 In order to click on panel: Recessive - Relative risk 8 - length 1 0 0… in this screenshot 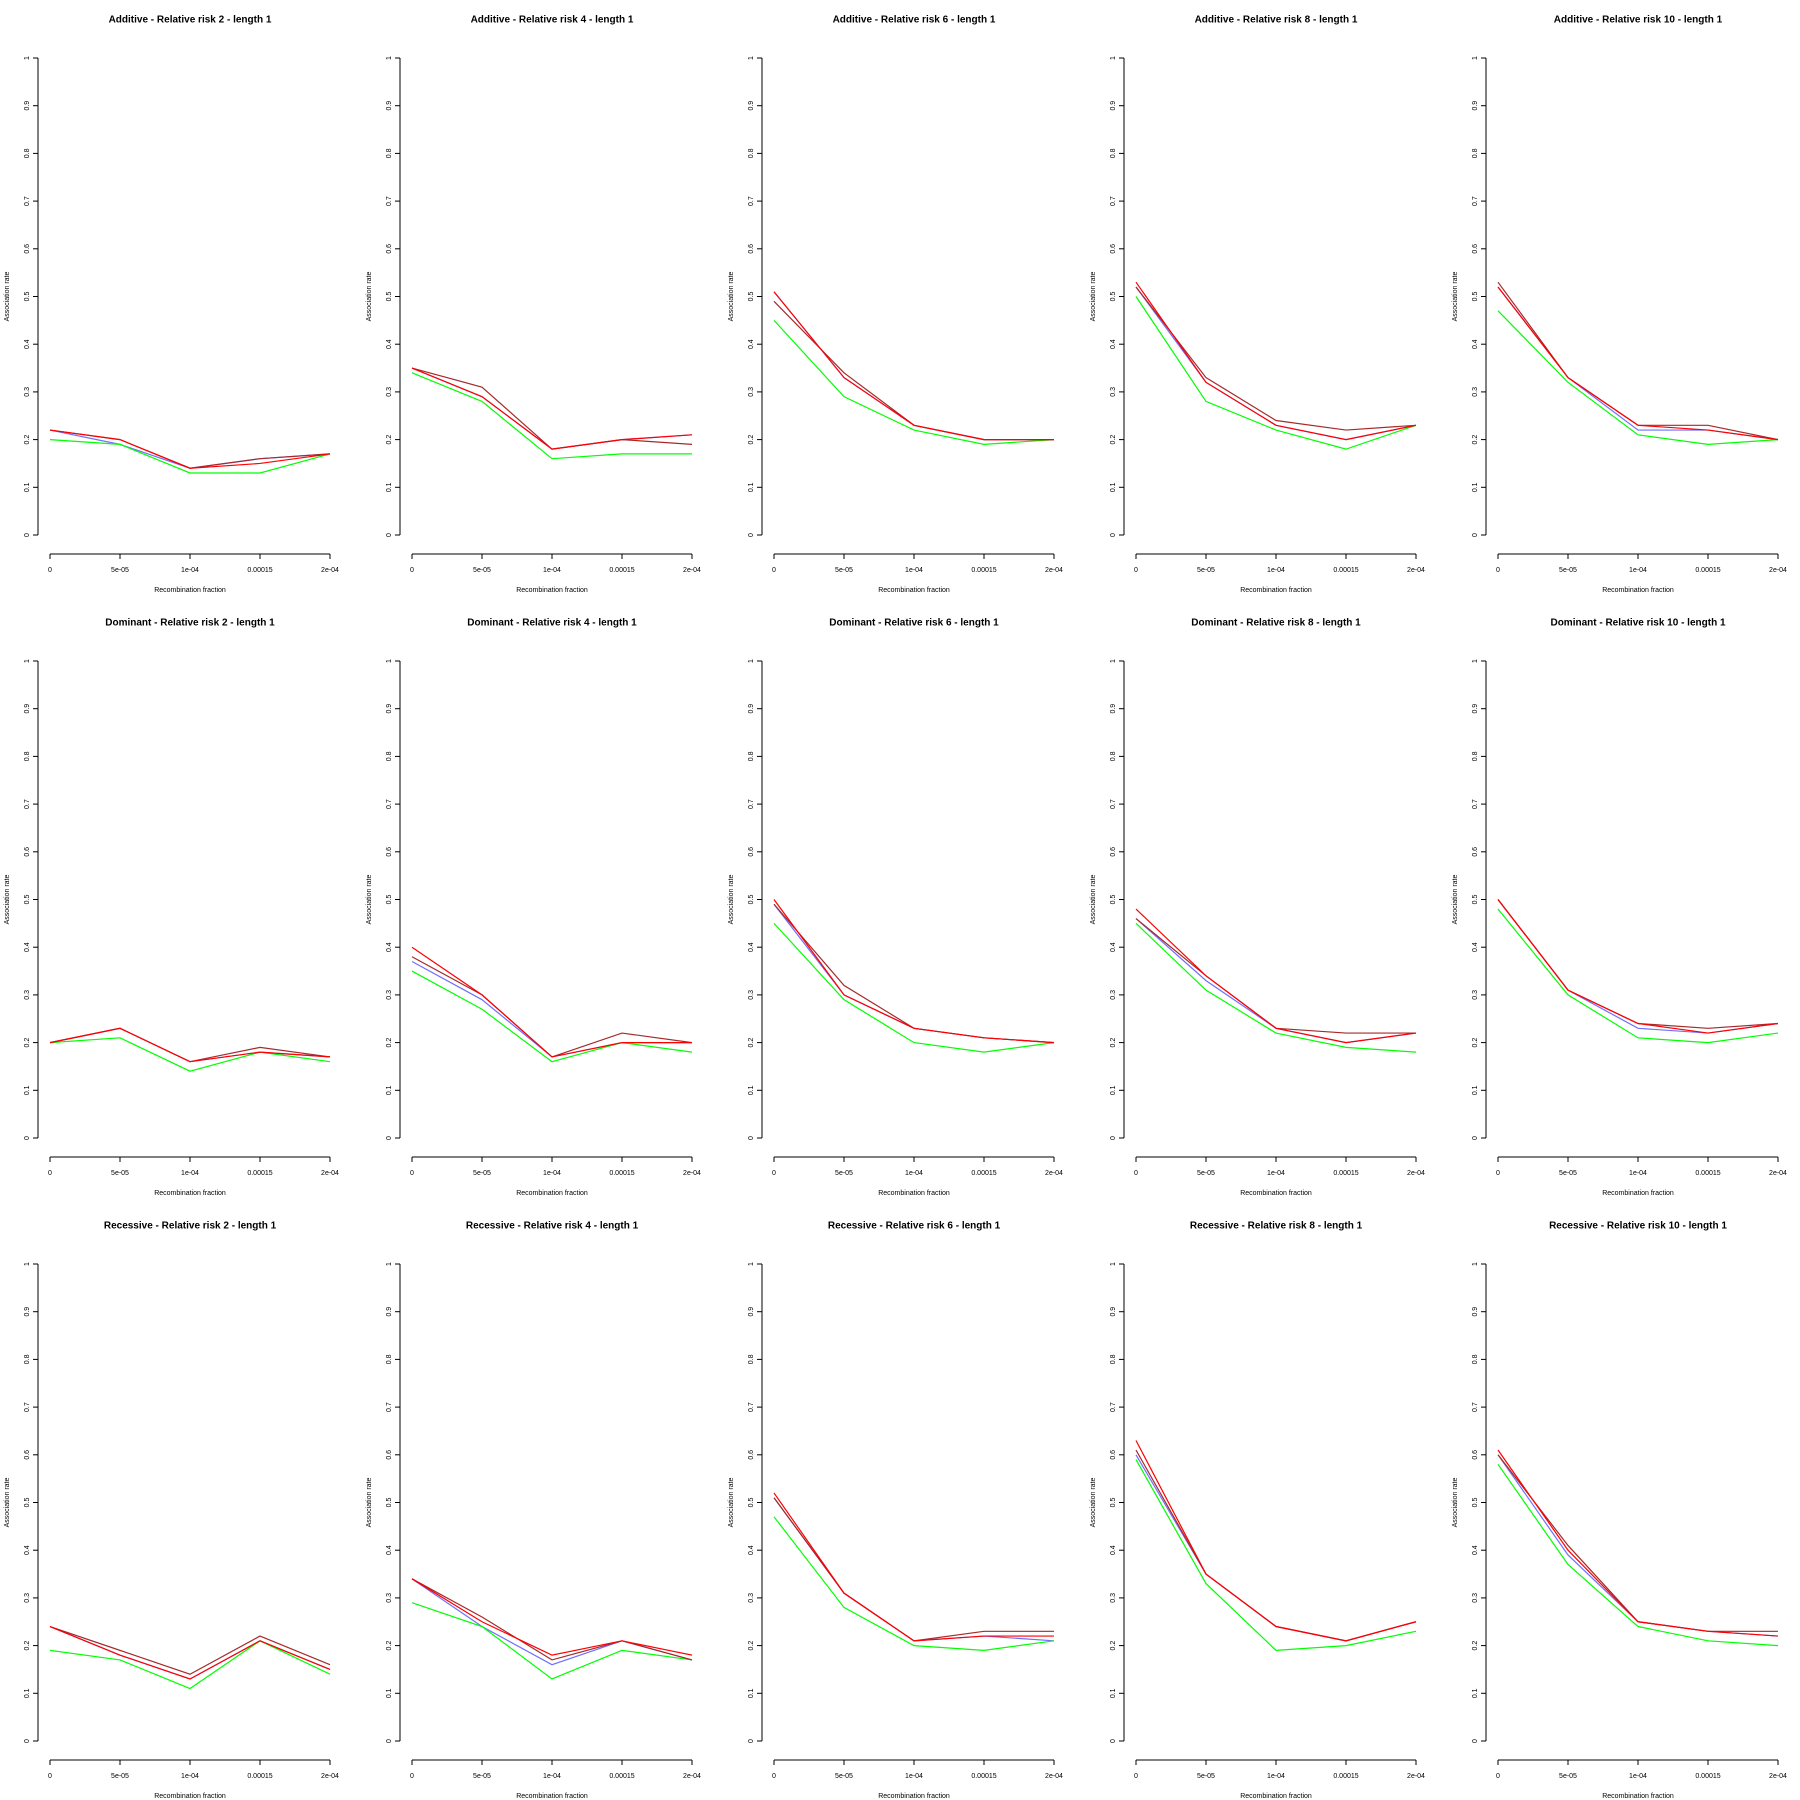, I will do `click(1257, 1510)`.